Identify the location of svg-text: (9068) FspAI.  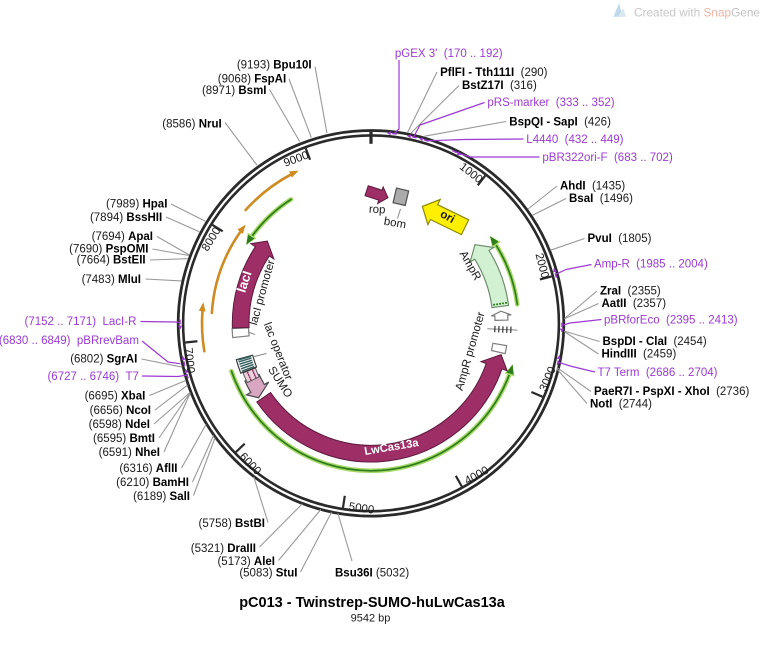
(252, 80).